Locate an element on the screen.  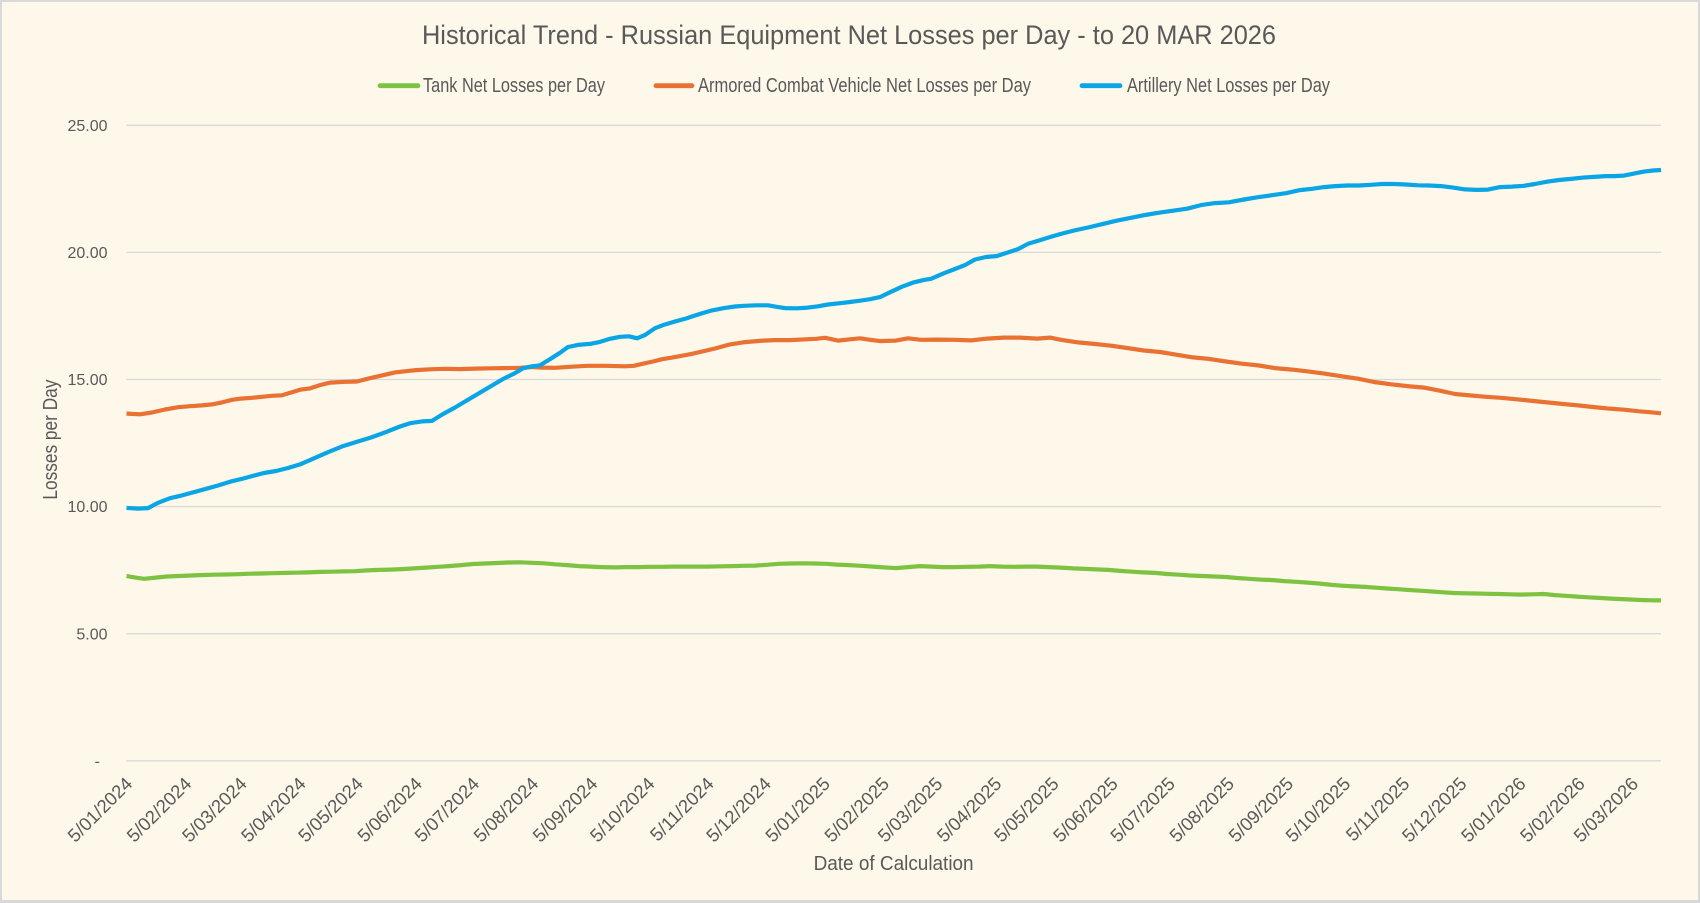
svg-text: 20.00 is located at coordinates (87, 253).